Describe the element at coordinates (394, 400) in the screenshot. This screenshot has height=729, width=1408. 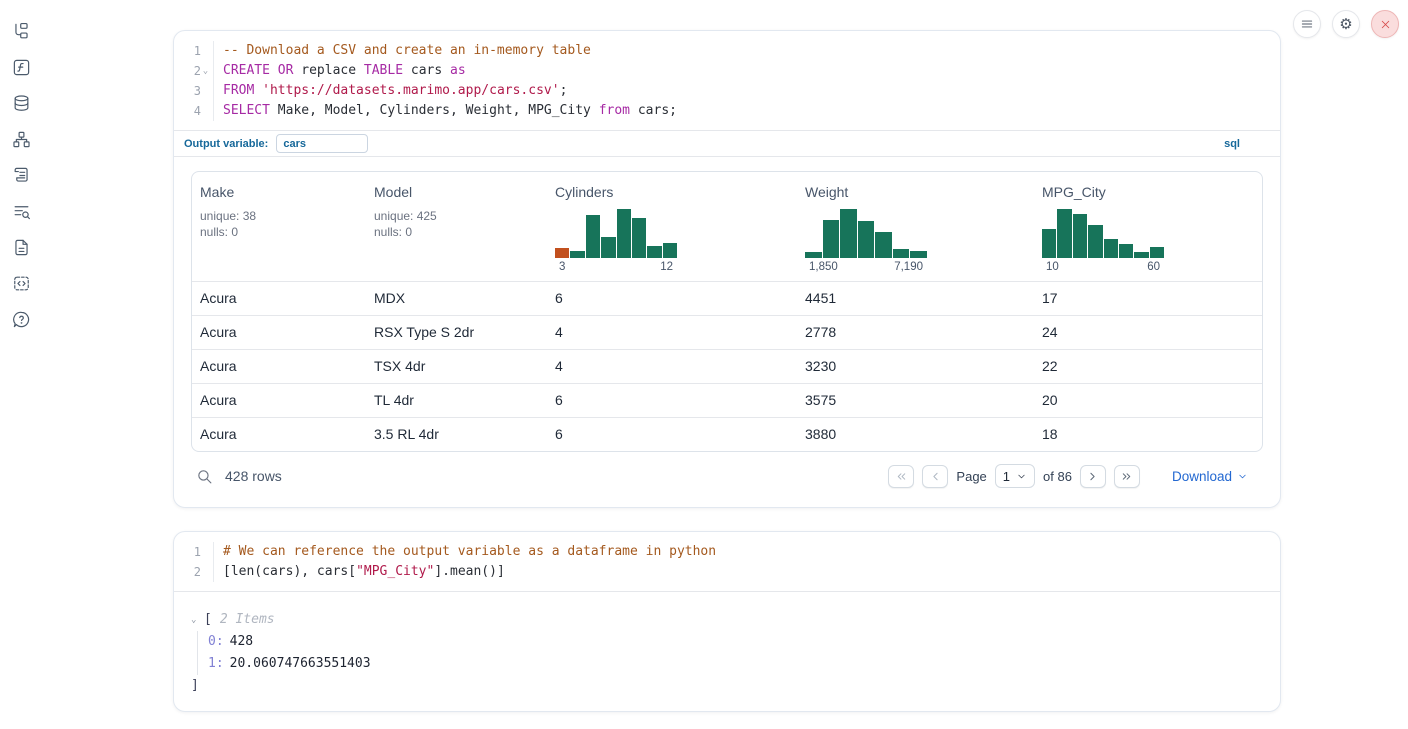
I see `table-cell: TL 4dr` at that location.